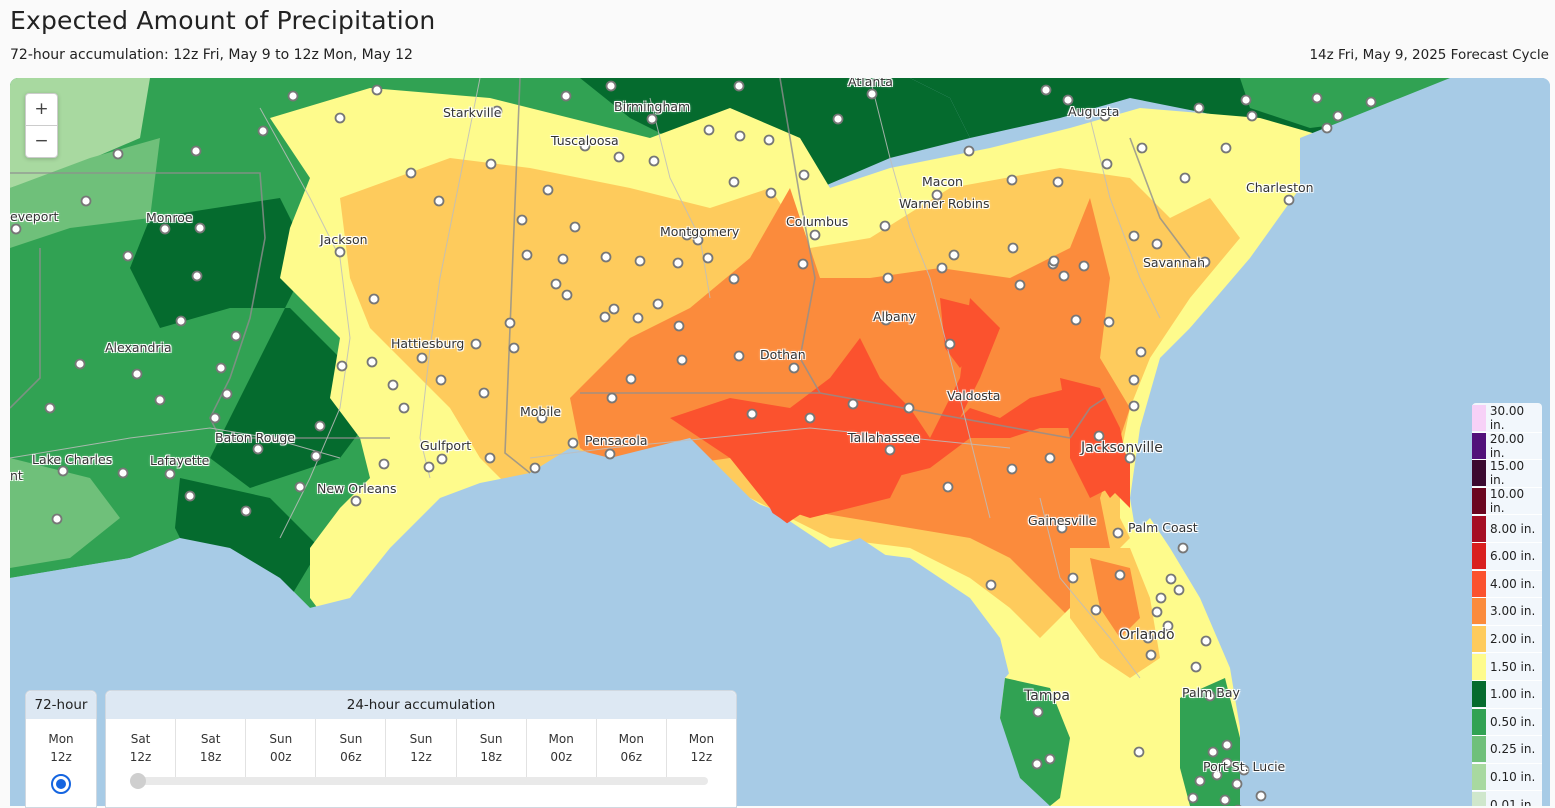 This screenshot has height=808, width=1555. I want to click on time-slot: Sun 18z, so click(492, 748).